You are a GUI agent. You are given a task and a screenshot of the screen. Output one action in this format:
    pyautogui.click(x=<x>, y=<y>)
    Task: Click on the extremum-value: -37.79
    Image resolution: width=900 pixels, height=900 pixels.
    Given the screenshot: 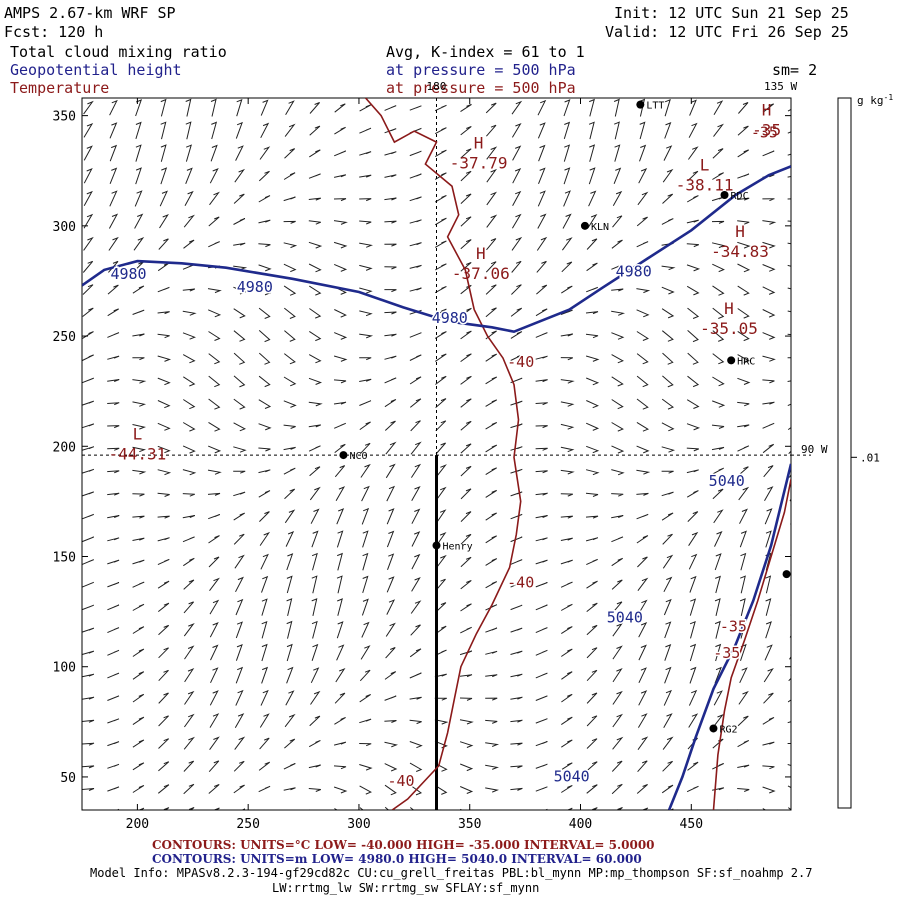 What is the action you would take?
    pyautogui.click(x=479, y=163)
    